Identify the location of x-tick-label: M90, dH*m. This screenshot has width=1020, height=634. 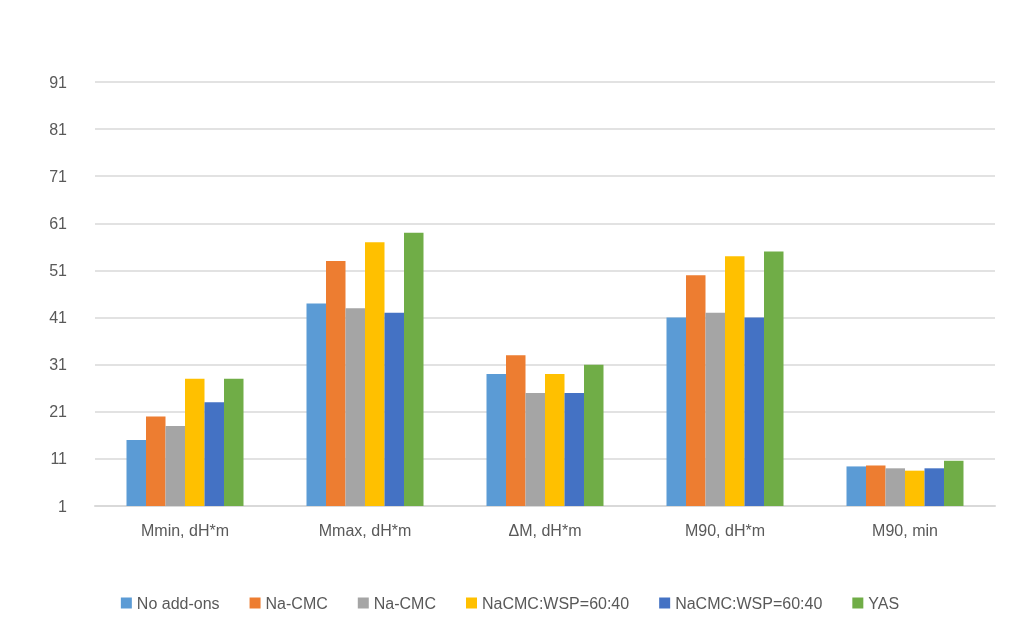
(725, 530).